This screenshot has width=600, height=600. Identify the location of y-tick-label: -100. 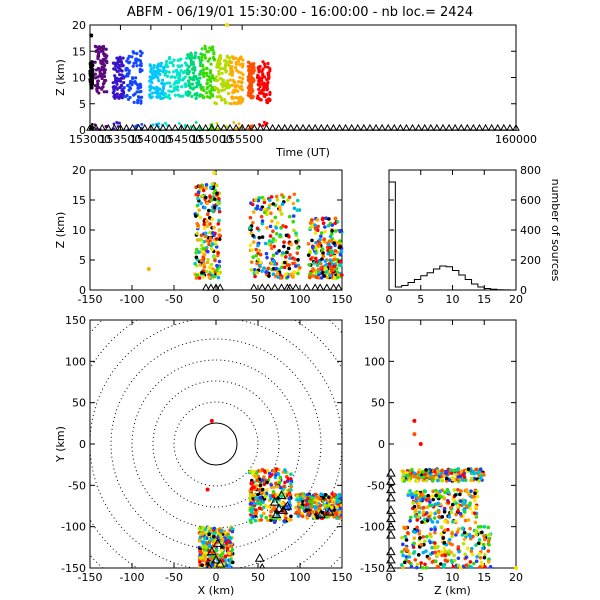
(73, 527).